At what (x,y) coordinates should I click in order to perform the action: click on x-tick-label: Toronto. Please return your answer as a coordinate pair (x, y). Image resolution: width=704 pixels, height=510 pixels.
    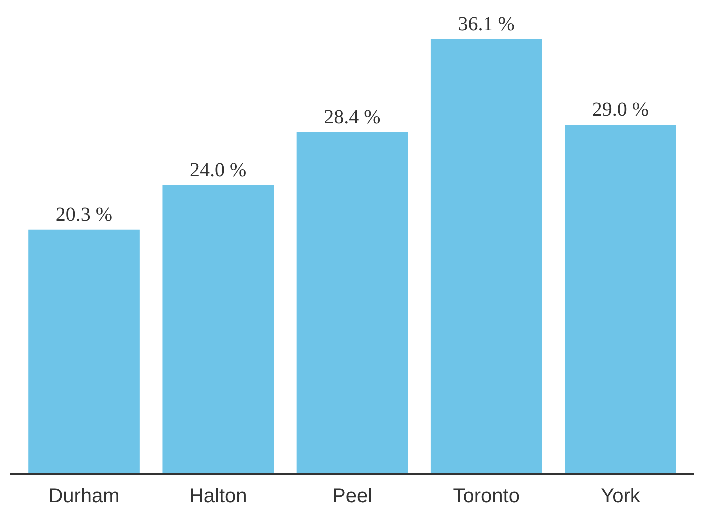
    Looking at the image, I should click on (486, 497).